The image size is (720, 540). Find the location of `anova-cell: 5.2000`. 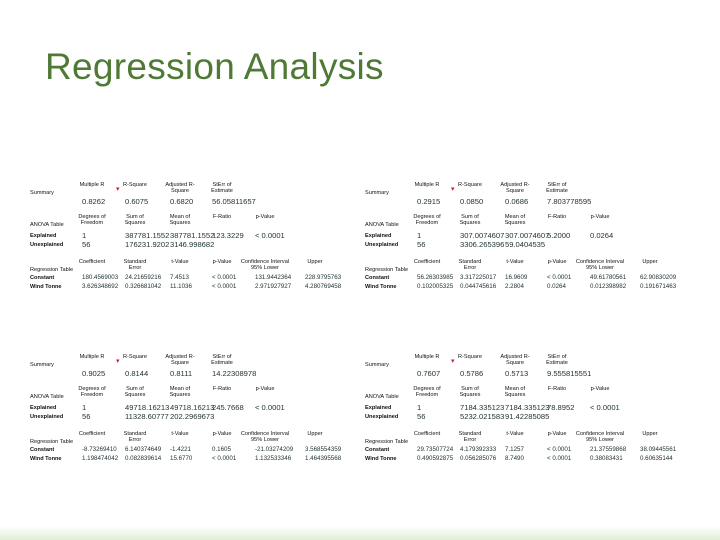

anova-cell: 5.2000 is located at coordinates (559, 235).